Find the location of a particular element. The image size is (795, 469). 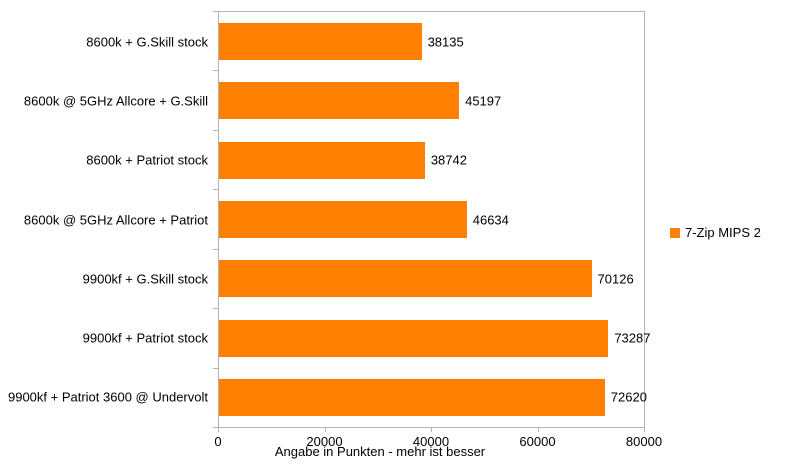

bar-value-label: 70126 is located at coordinates (615, 279).